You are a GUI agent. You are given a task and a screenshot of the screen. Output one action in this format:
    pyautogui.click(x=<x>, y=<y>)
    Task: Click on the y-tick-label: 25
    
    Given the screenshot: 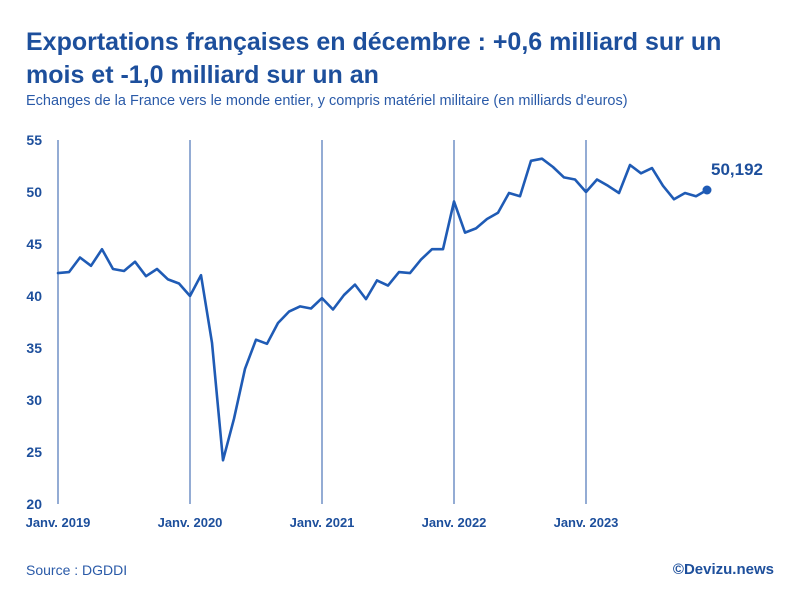 What is the action you would take?
    pyautogui.click(x=34, y=452)
    